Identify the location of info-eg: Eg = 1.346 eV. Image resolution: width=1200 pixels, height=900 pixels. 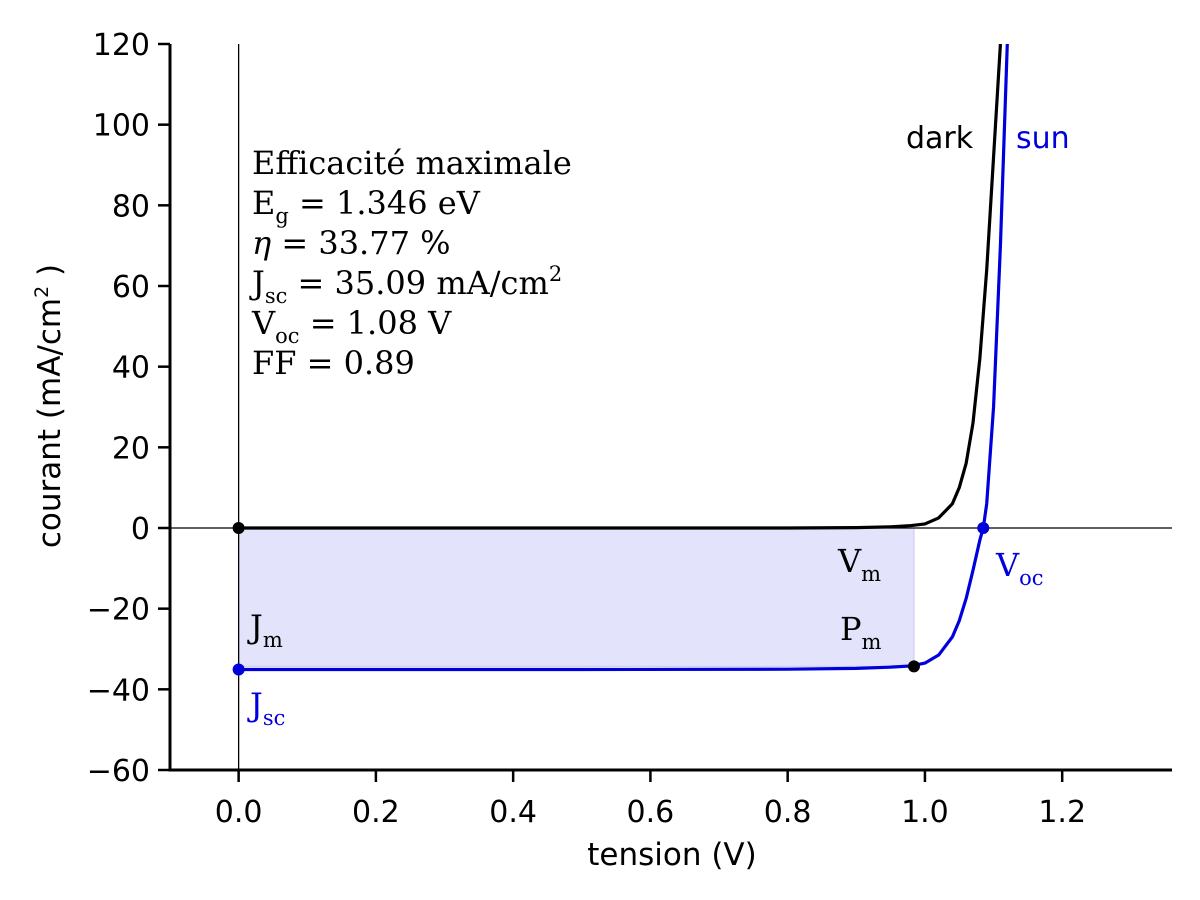
(366, 206).